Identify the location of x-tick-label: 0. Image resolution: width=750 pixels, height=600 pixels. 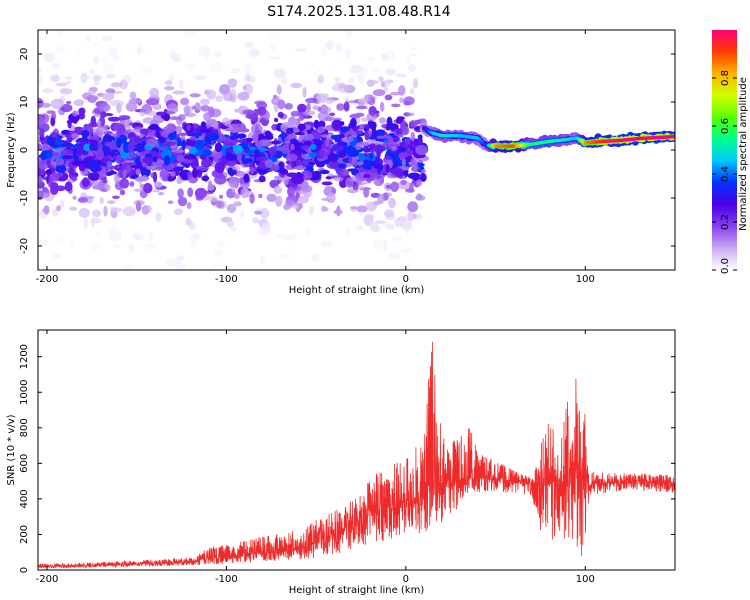
(406, 279).